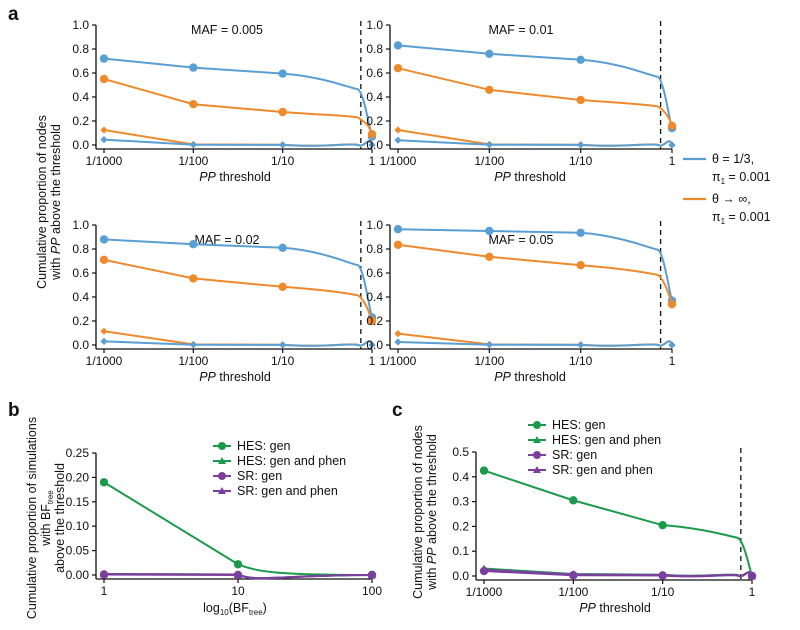 The height and width of the screenshot is (630, 800). What do you see at coordinates (56, 202) in the screenshot?
I see `panel-a-ylabel-line2: with PP above the threshold` at bounding box center [56, 202].